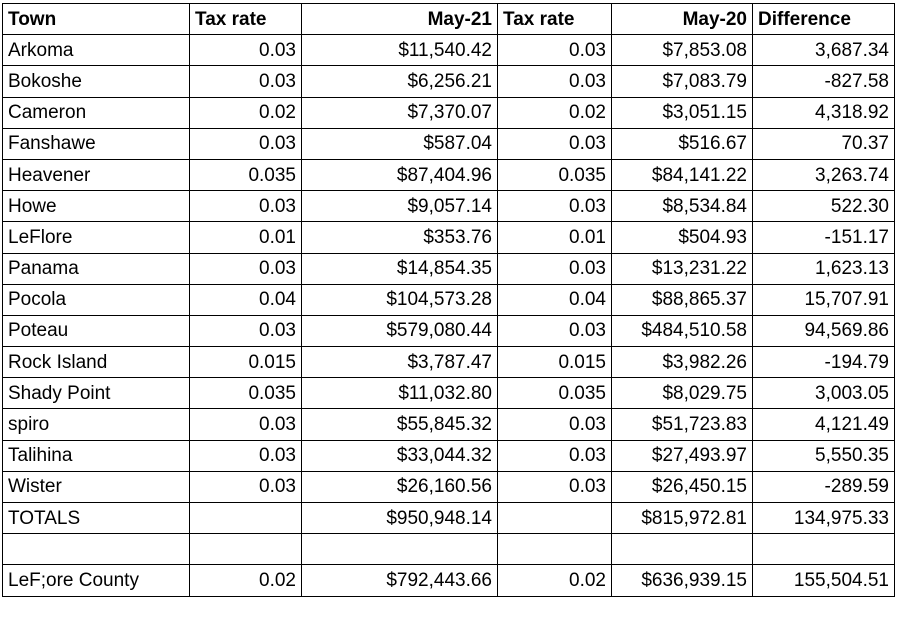  Describe the element at coordinates (245, 112) in the screenshot. I see `tax-rate-may21-cell: 0.02` at that location.